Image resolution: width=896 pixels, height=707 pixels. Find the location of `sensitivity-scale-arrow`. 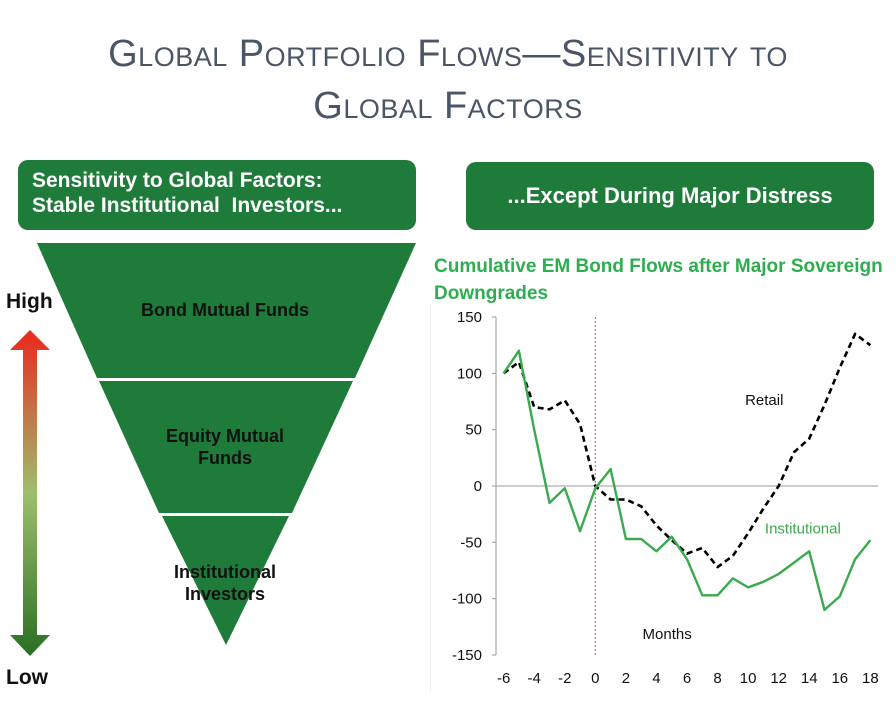

sensitivity-scale-arrow is located at coordinates (30, 493).